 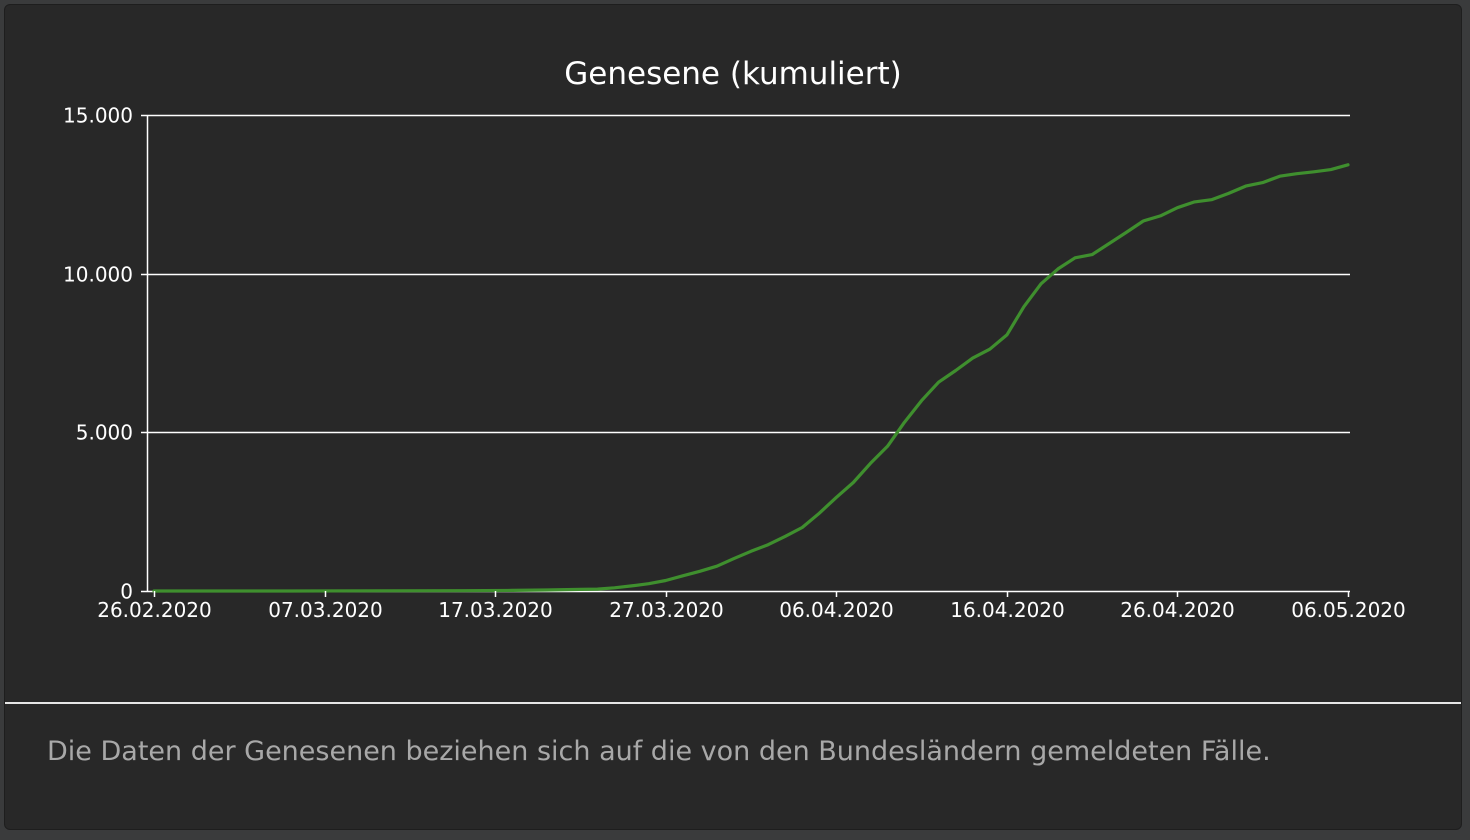 What do you see at coordinates (733, 74) in the screenshot?
I see `chart-title: Genesene (kumuliert)` at bounding box center [733, 74].